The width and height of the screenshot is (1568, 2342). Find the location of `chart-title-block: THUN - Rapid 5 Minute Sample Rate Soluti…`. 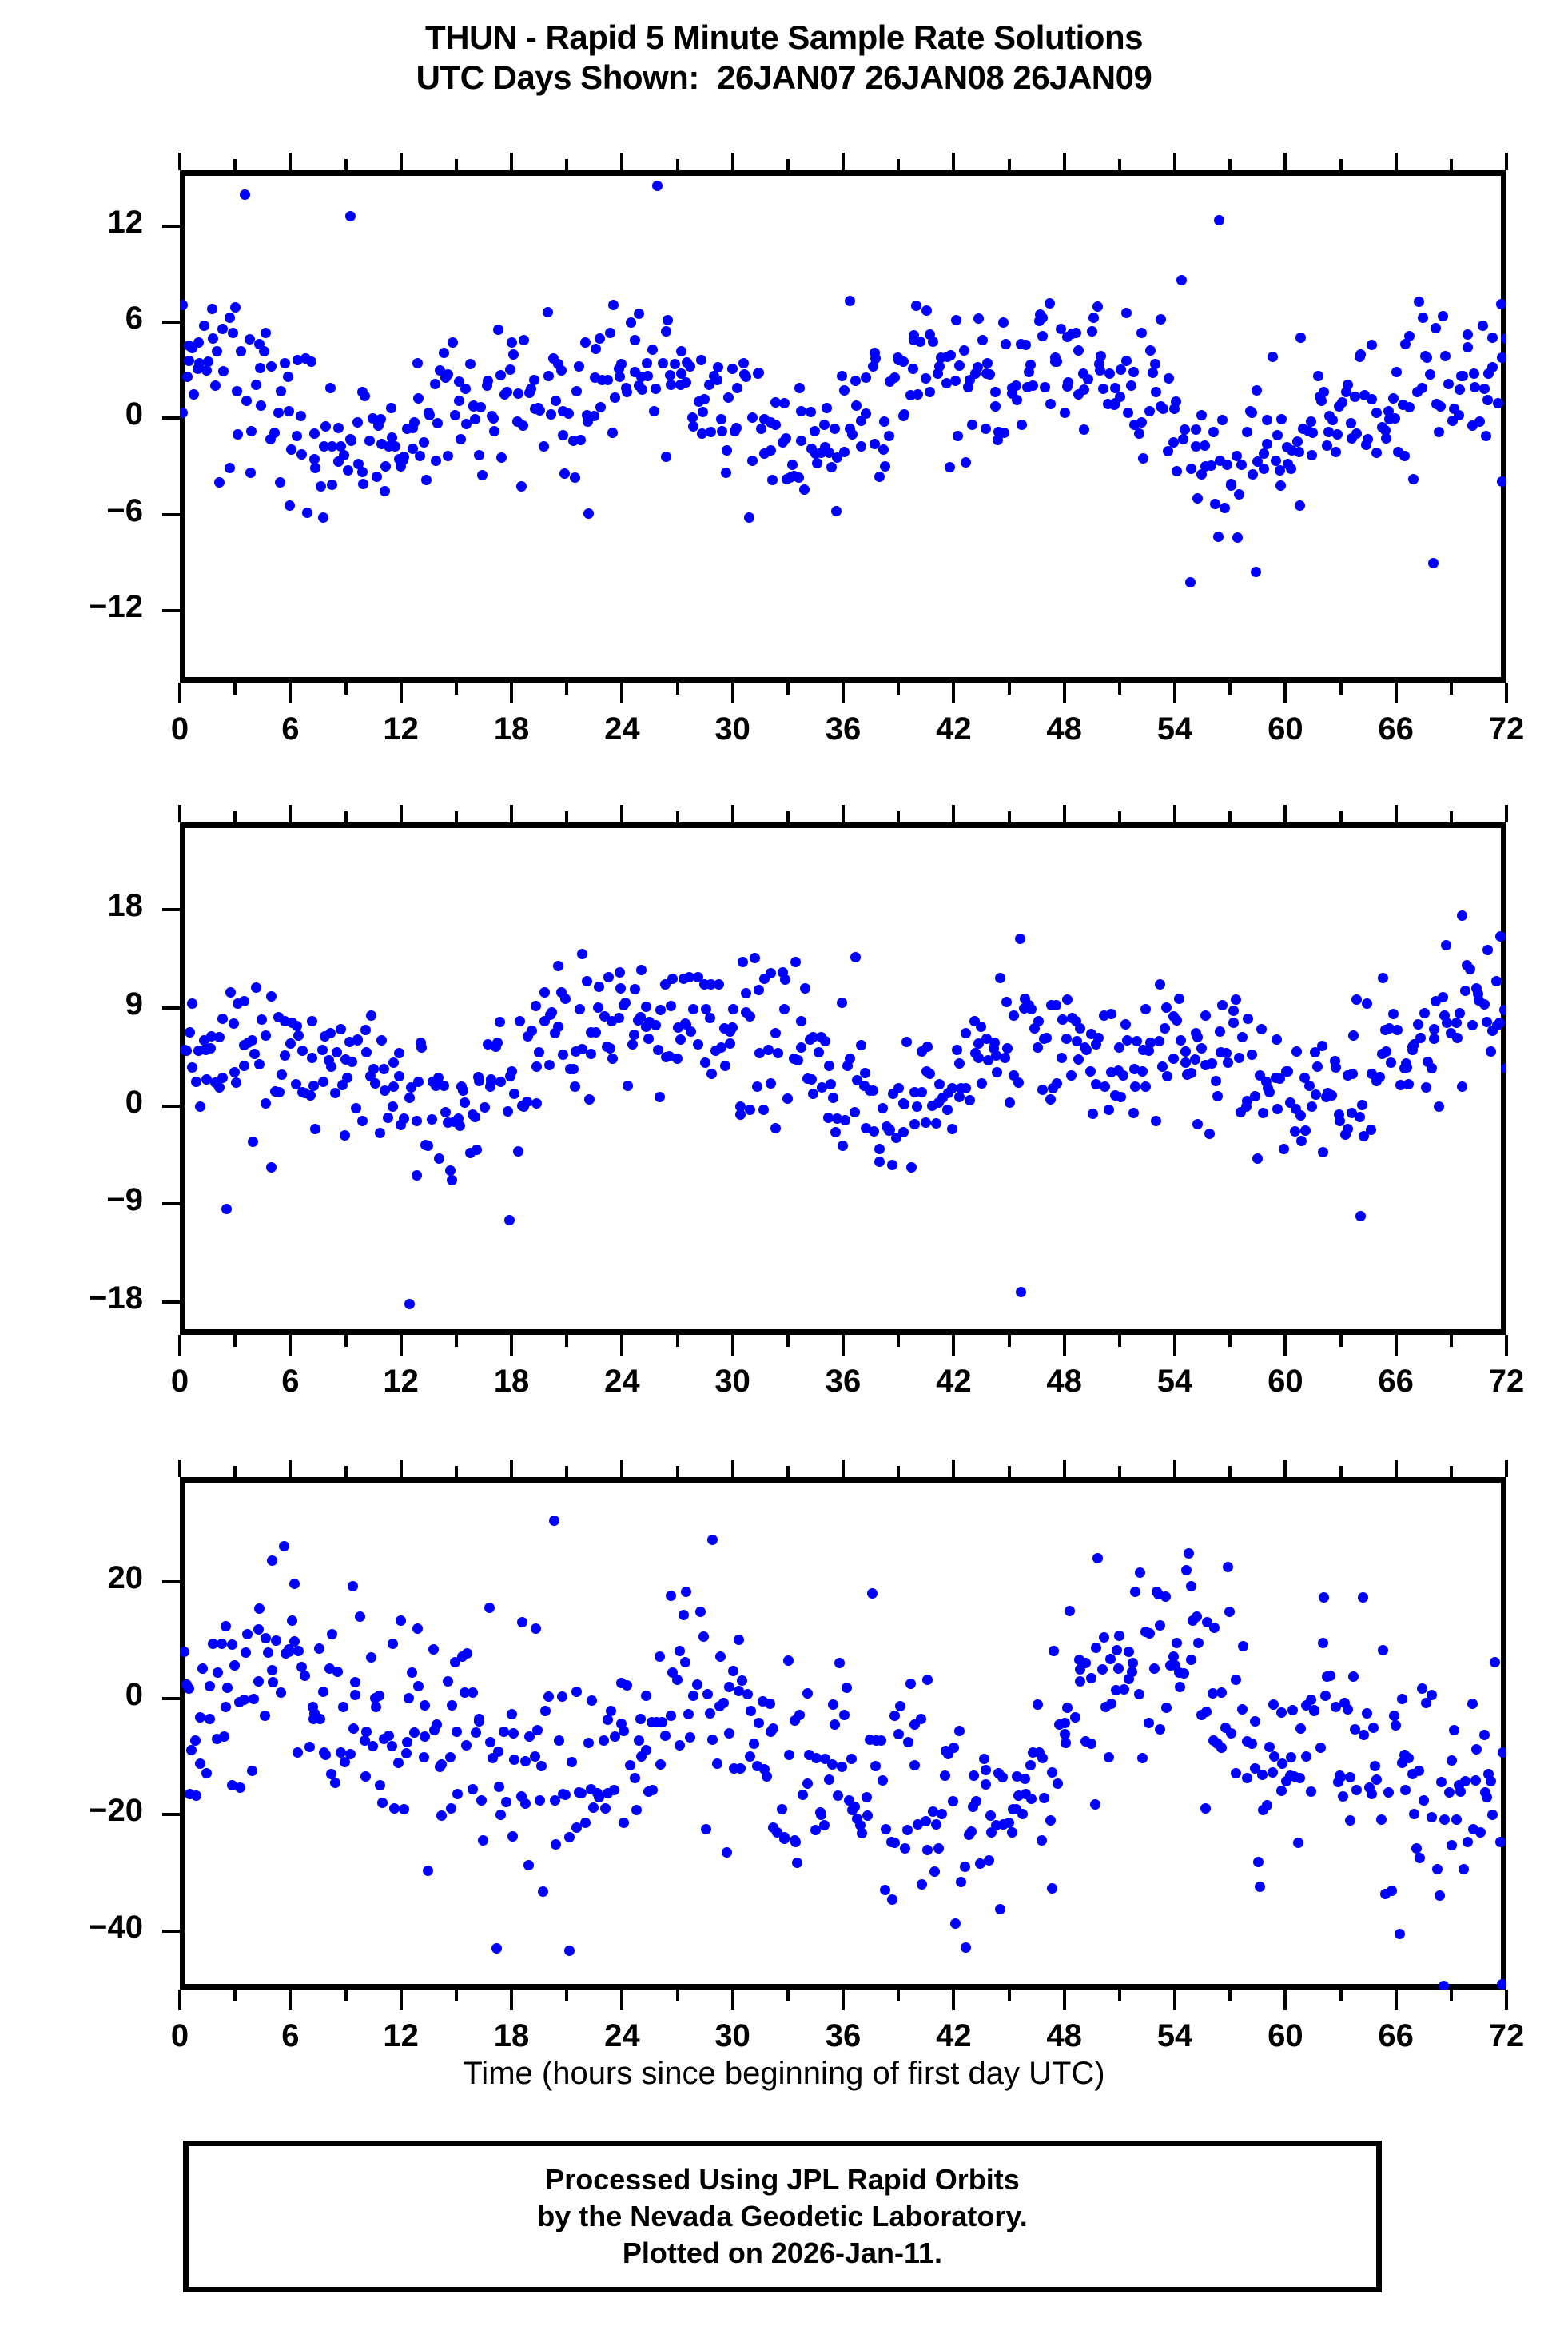

chart-title-block: THUN - Rapid 5 Minute Sample Rate Soluti… is located at coordinates (784, 57).